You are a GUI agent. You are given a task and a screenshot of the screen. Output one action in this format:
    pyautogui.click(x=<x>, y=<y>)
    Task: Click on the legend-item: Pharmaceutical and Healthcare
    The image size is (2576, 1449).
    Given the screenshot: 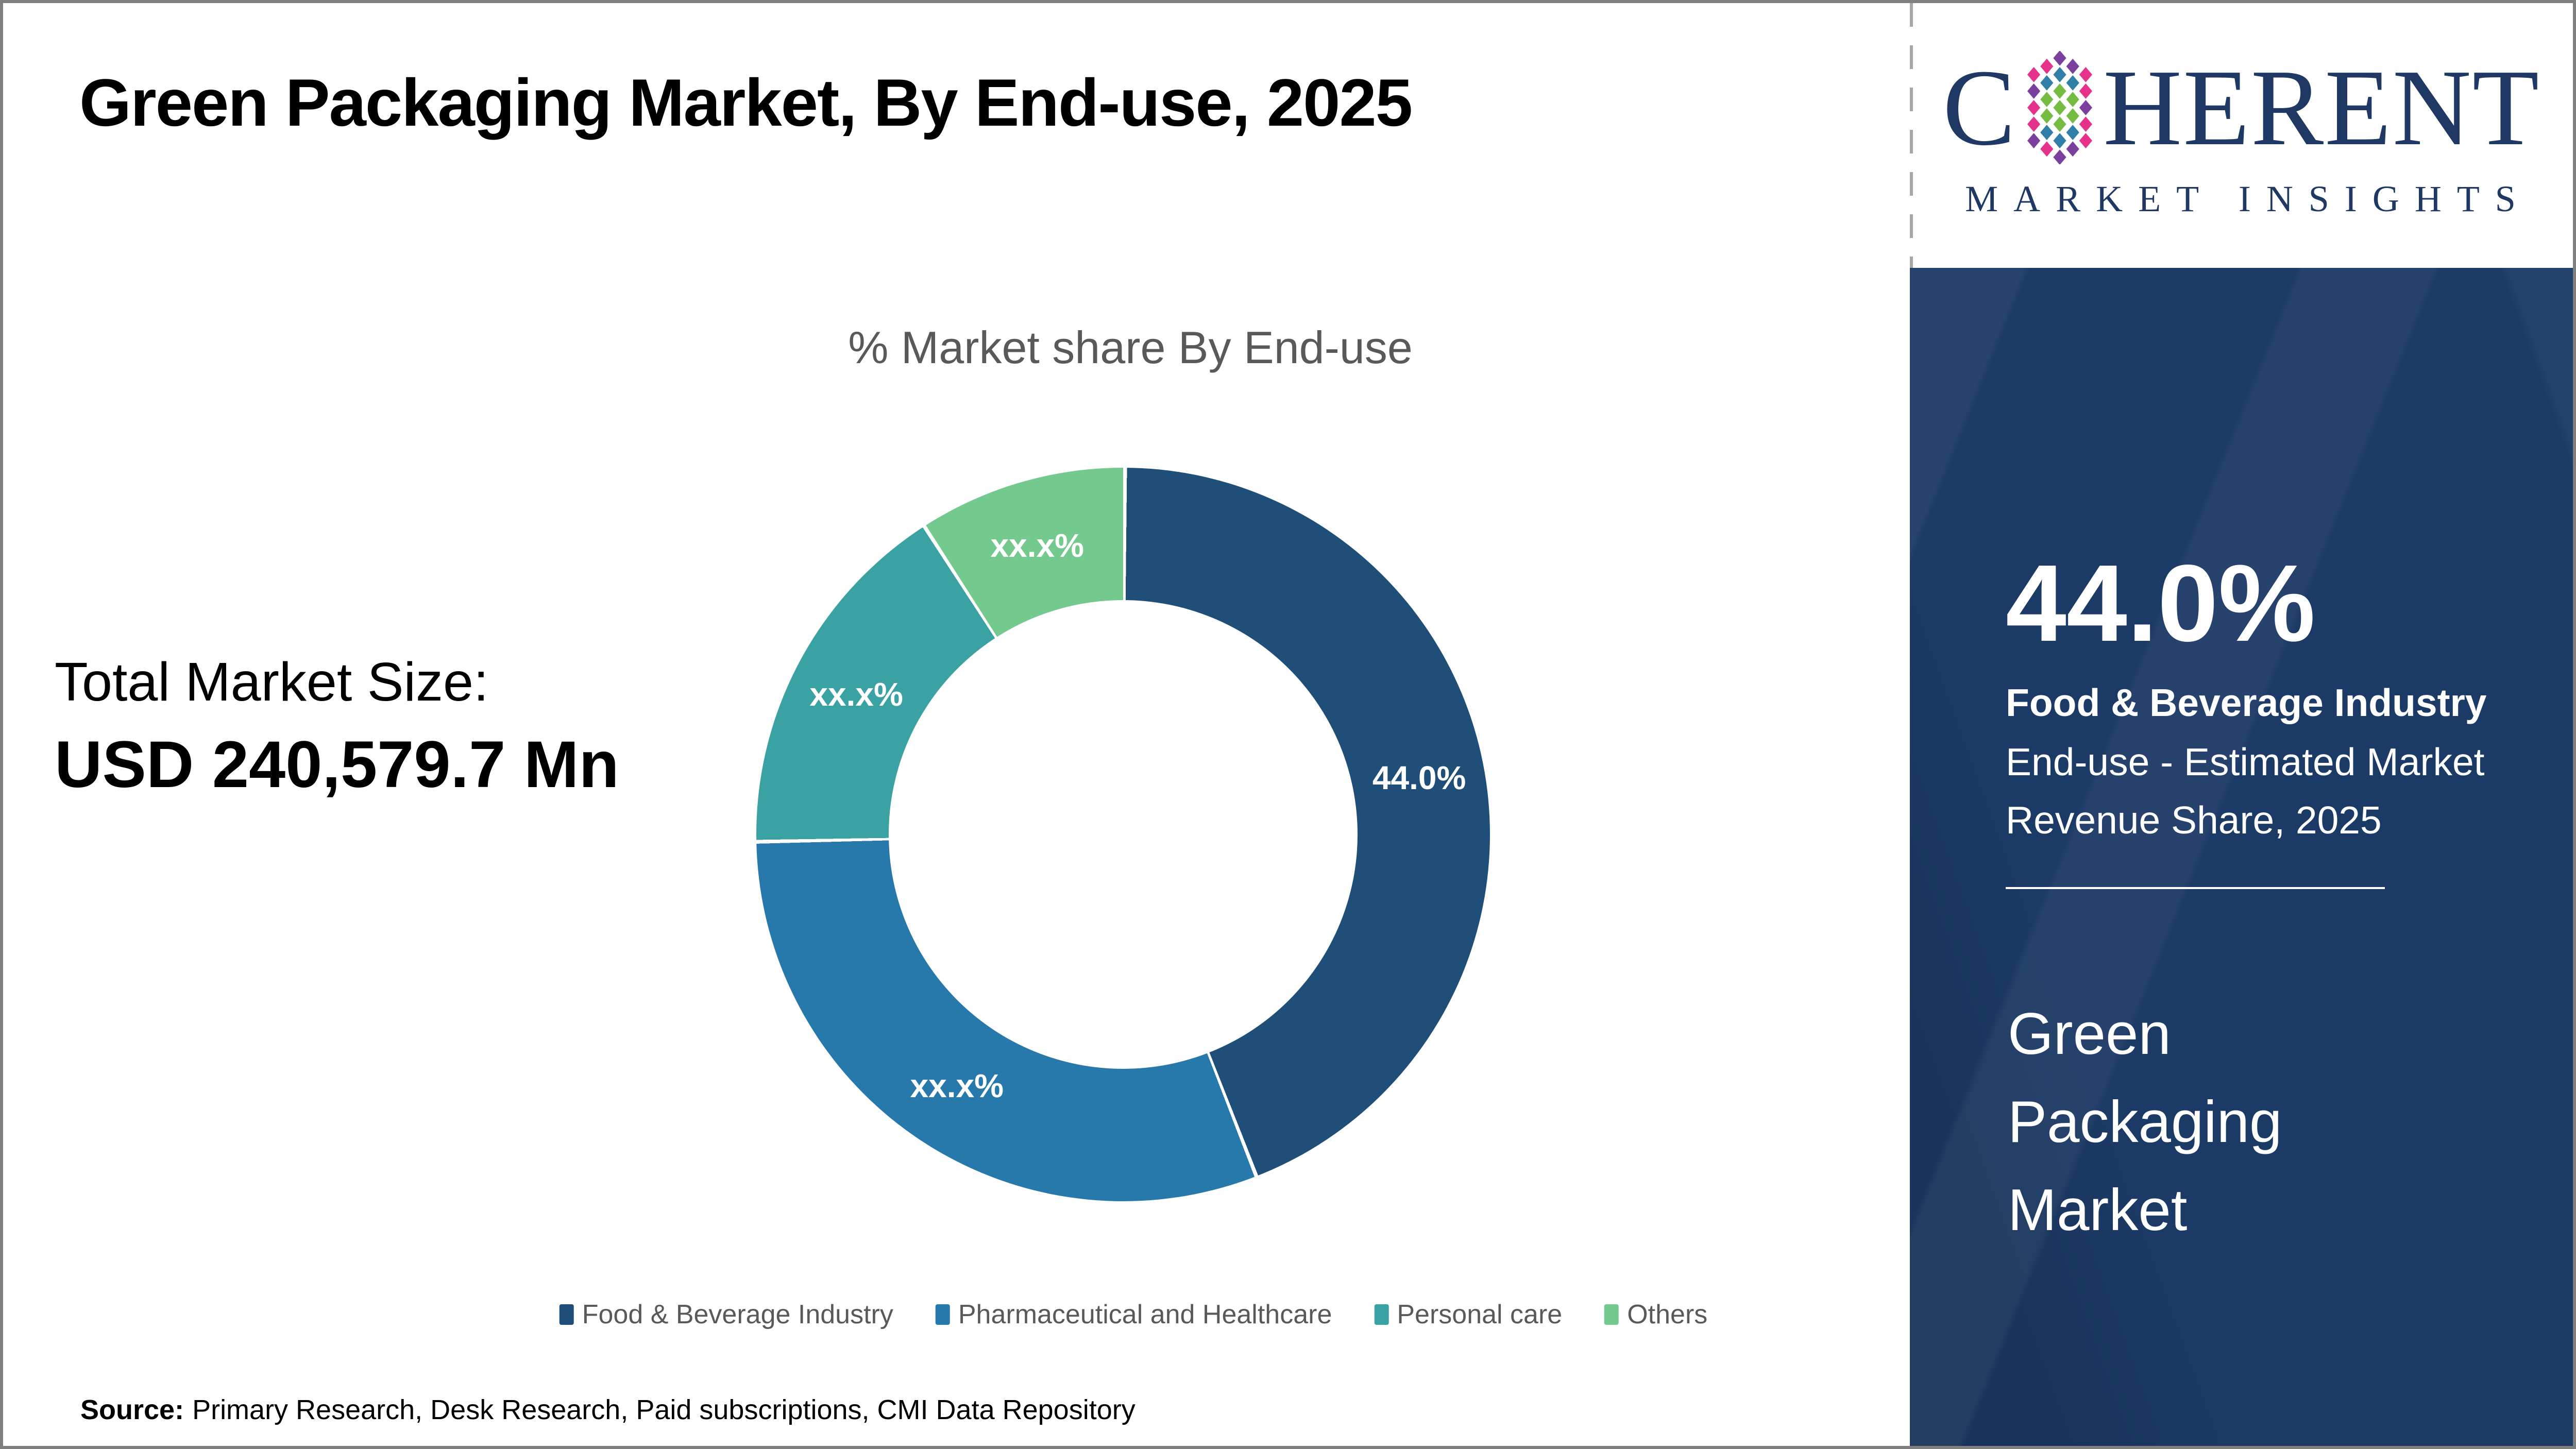 What is the action you would take?
    pyautogui.click(x=1133, y=1314)
    